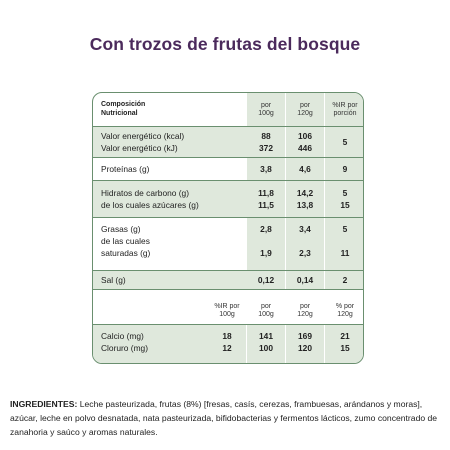  What do you see at coordinates (345, 253) in the screenshot?
I see `value-saturated-ir: 11` at bounding box center [345, 253].